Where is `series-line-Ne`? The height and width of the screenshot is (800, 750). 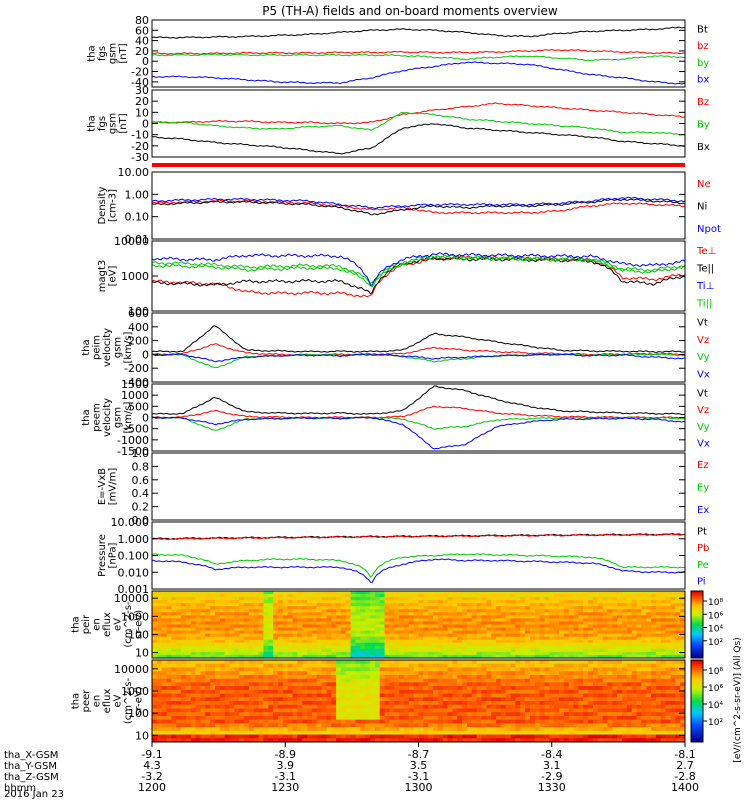
series-line-Ne is located at coordinates (418, 207).